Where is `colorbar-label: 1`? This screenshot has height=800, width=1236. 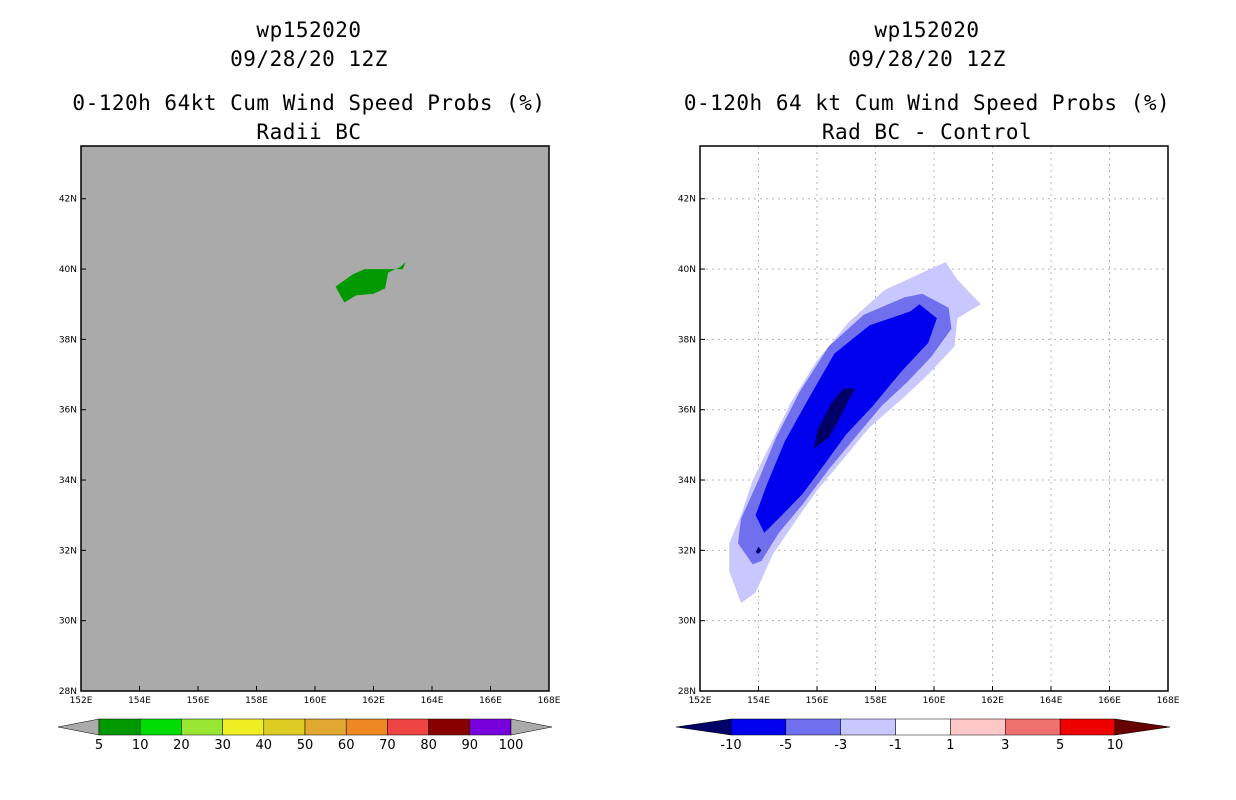 colorbar-label: 1 is located at coordinates (950, 745).